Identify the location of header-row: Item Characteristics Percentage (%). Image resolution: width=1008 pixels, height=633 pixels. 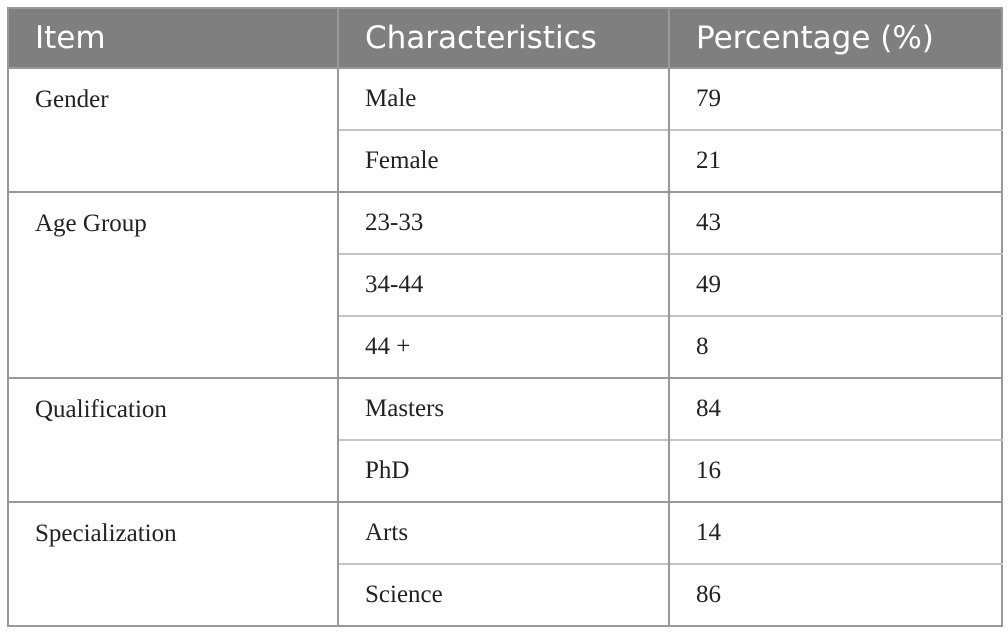
(504, 38).